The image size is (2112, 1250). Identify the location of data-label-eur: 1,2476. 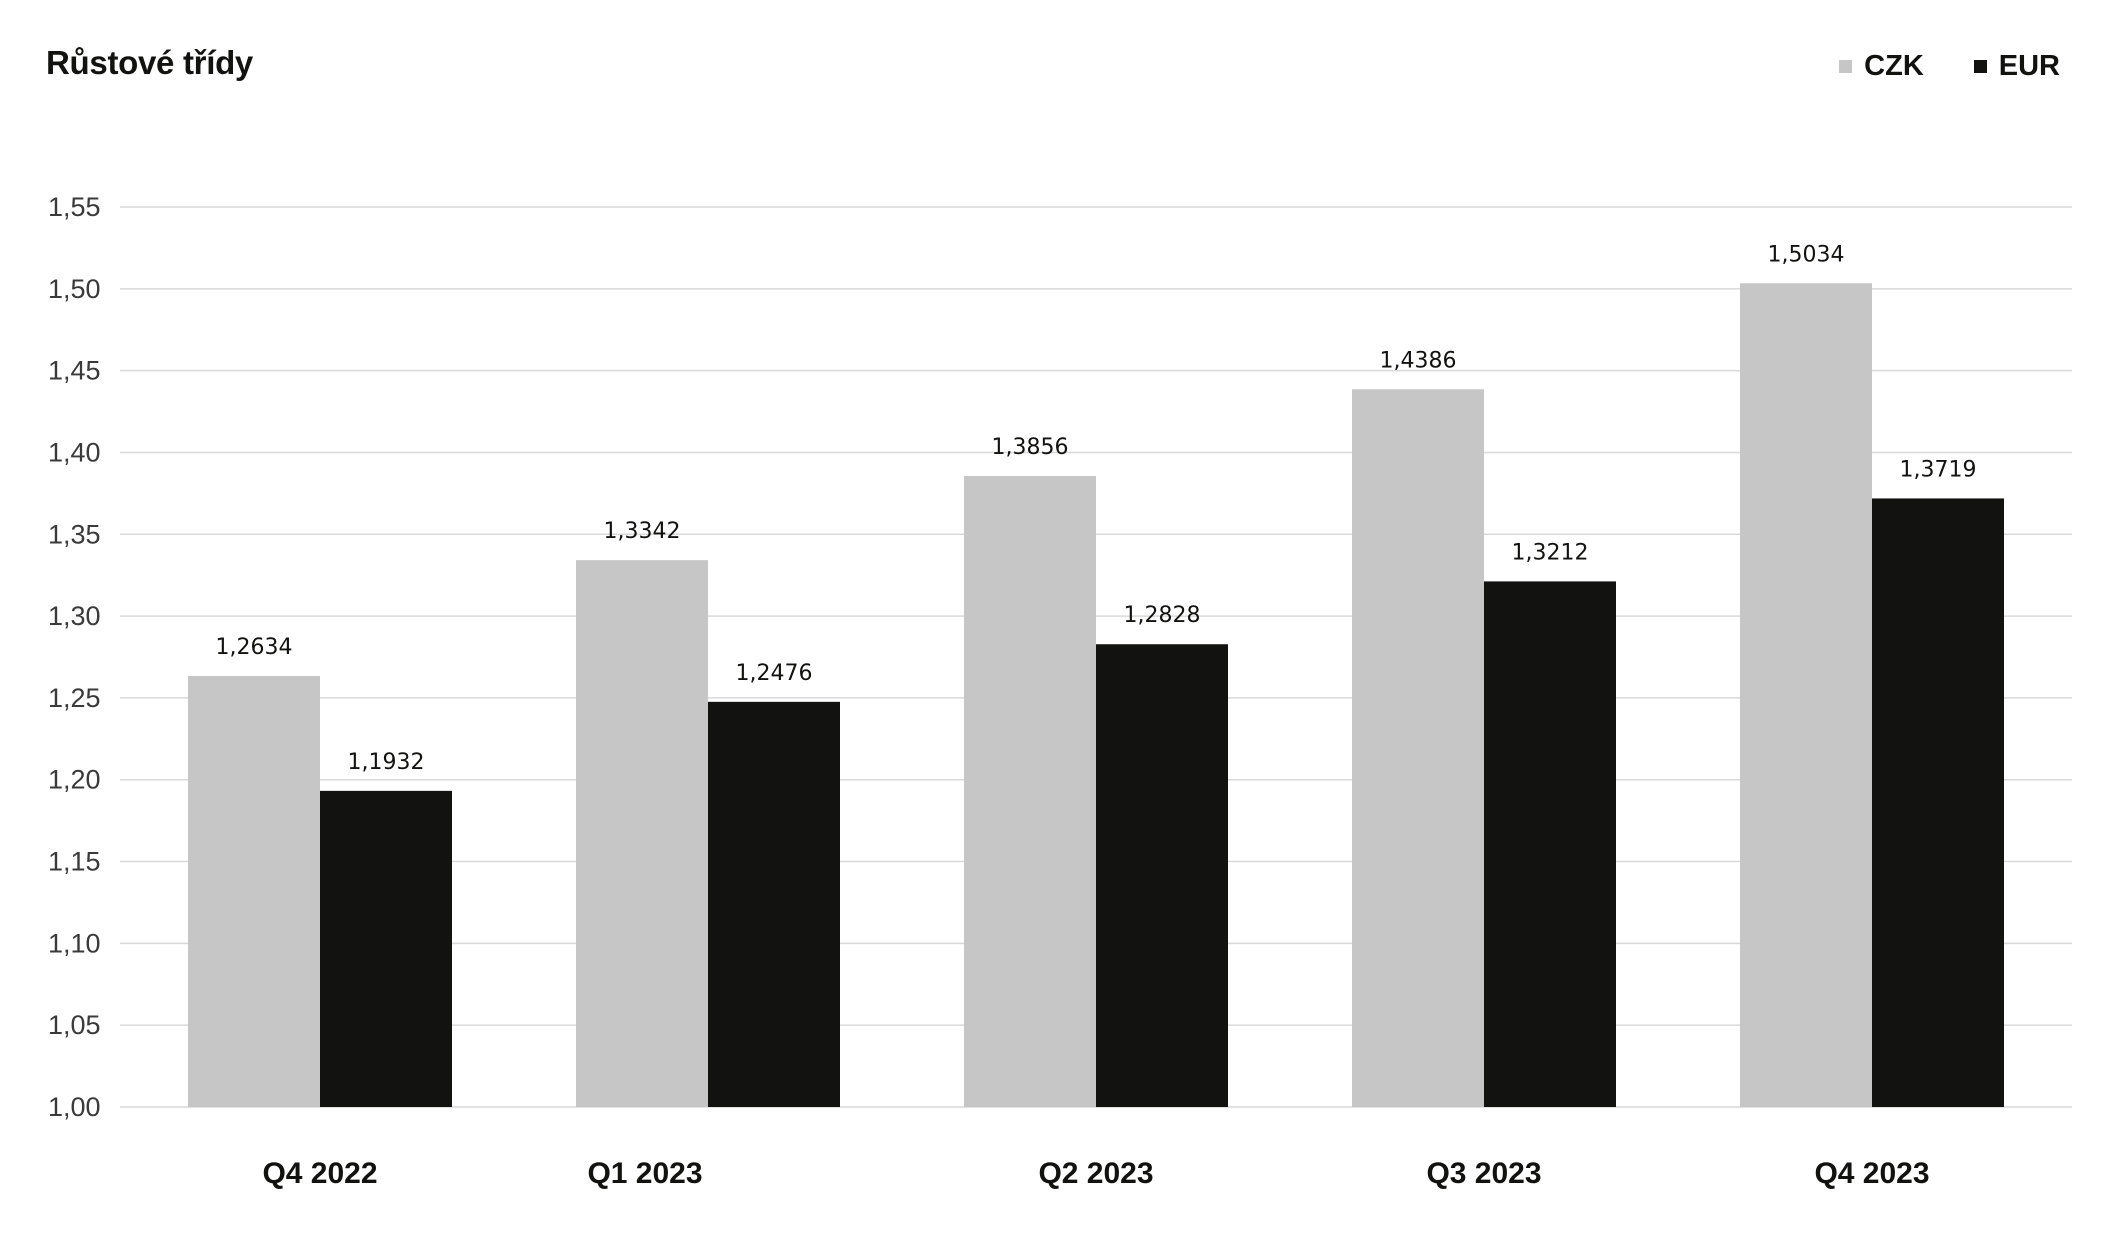
(774, 673).